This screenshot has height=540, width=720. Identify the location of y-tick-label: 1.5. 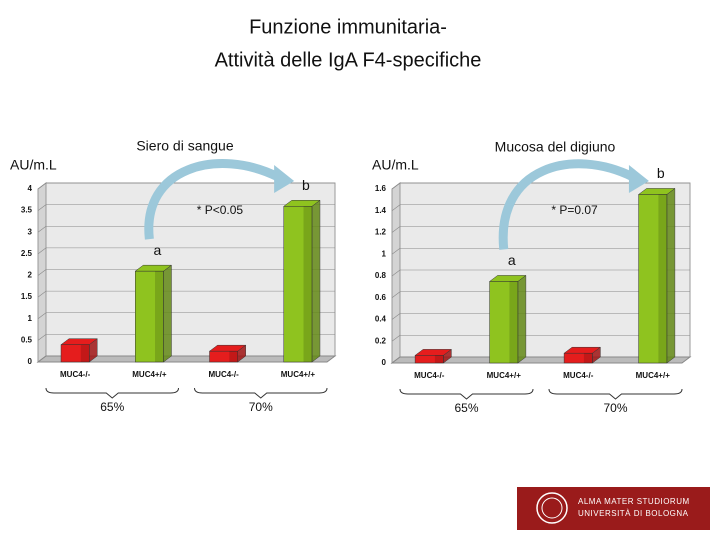
(27, 296).